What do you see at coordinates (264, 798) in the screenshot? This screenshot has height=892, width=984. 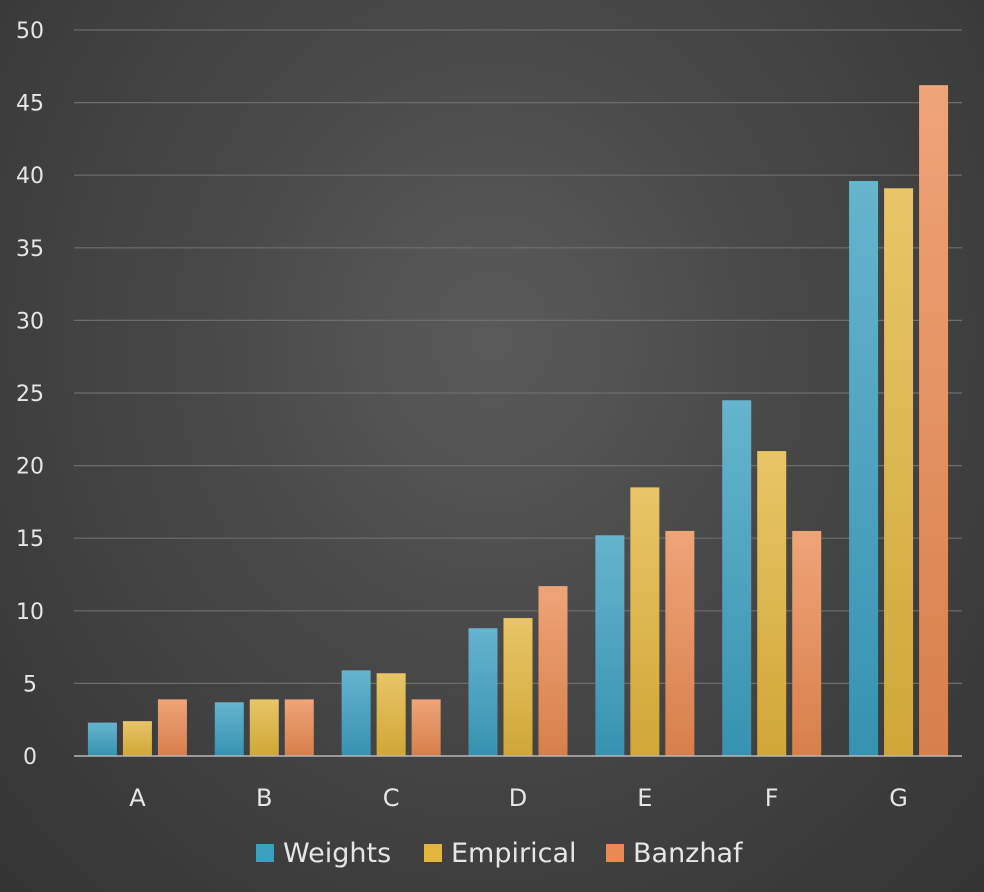 I see `x-tick-label: B` at bounding box center [264, 798].